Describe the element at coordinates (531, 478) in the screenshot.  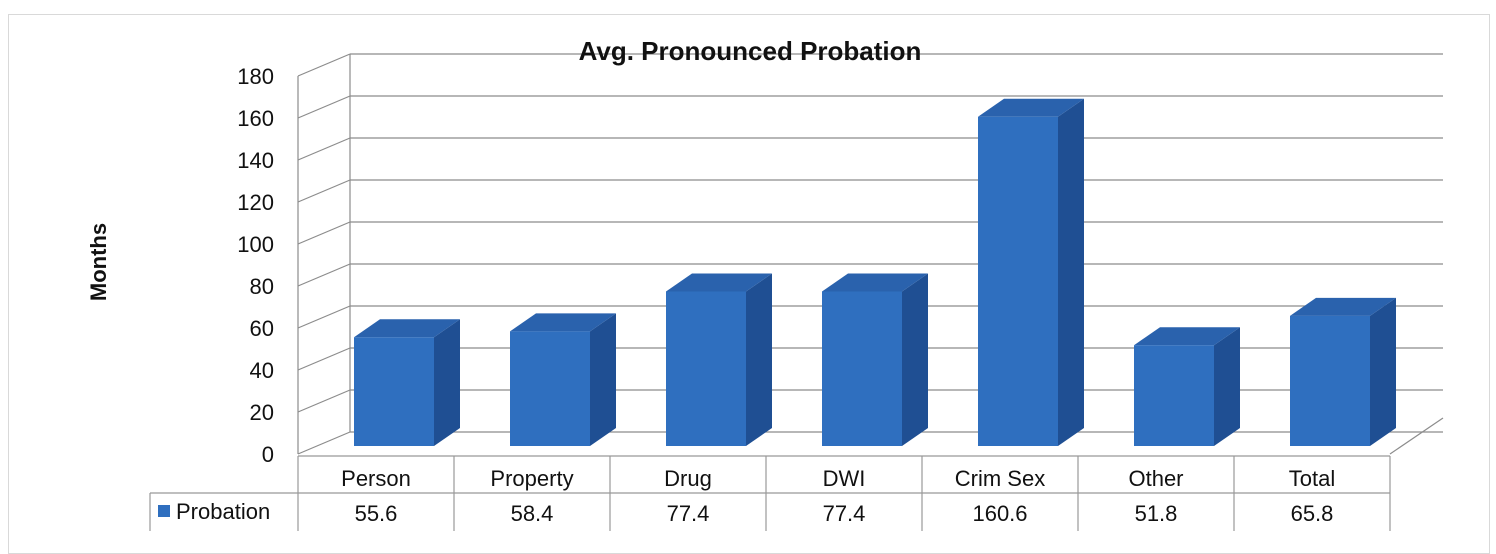
I see `category-label: Property` at that location.